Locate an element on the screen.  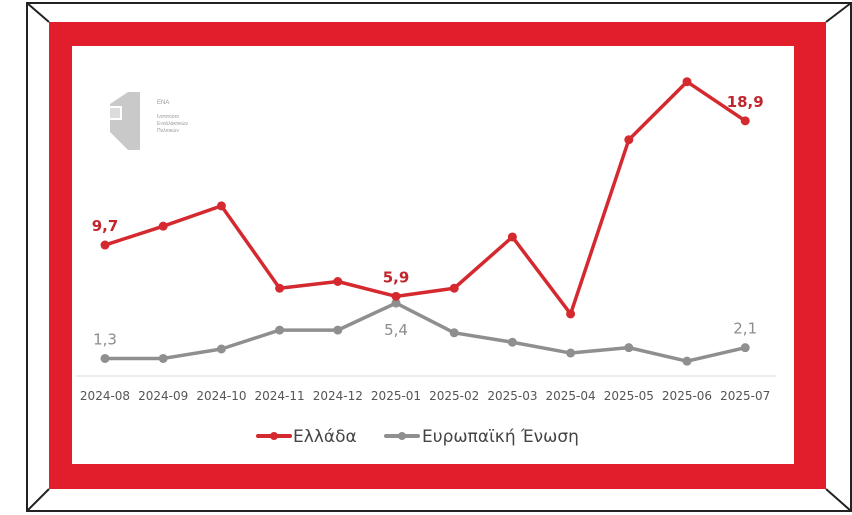
legend-marker-greece is located at coordinates (274, 436).